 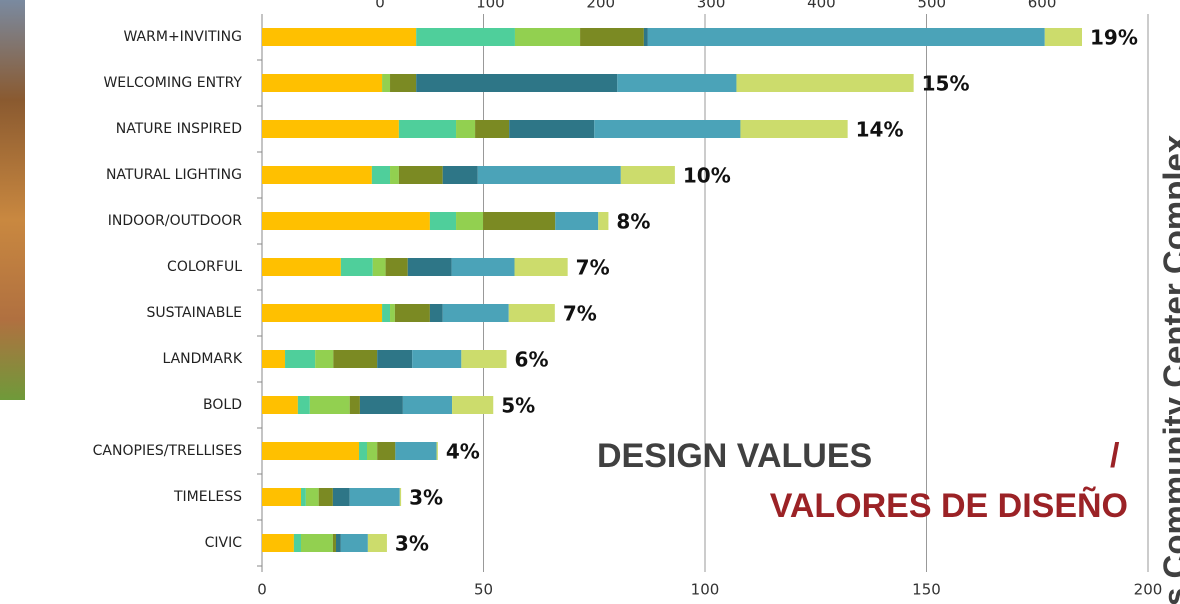 What do you see at coordinates (12, 200) in the screenshot?
I see `photo-strip` at bounding box center [12, 200].